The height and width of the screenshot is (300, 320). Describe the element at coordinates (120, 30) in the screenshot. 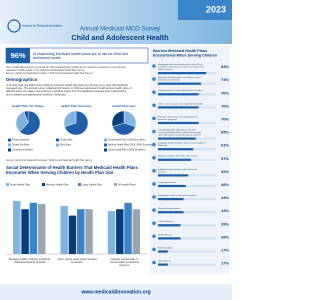

I see `survey-title: Annual Medicaid MCO Survey` at that location.